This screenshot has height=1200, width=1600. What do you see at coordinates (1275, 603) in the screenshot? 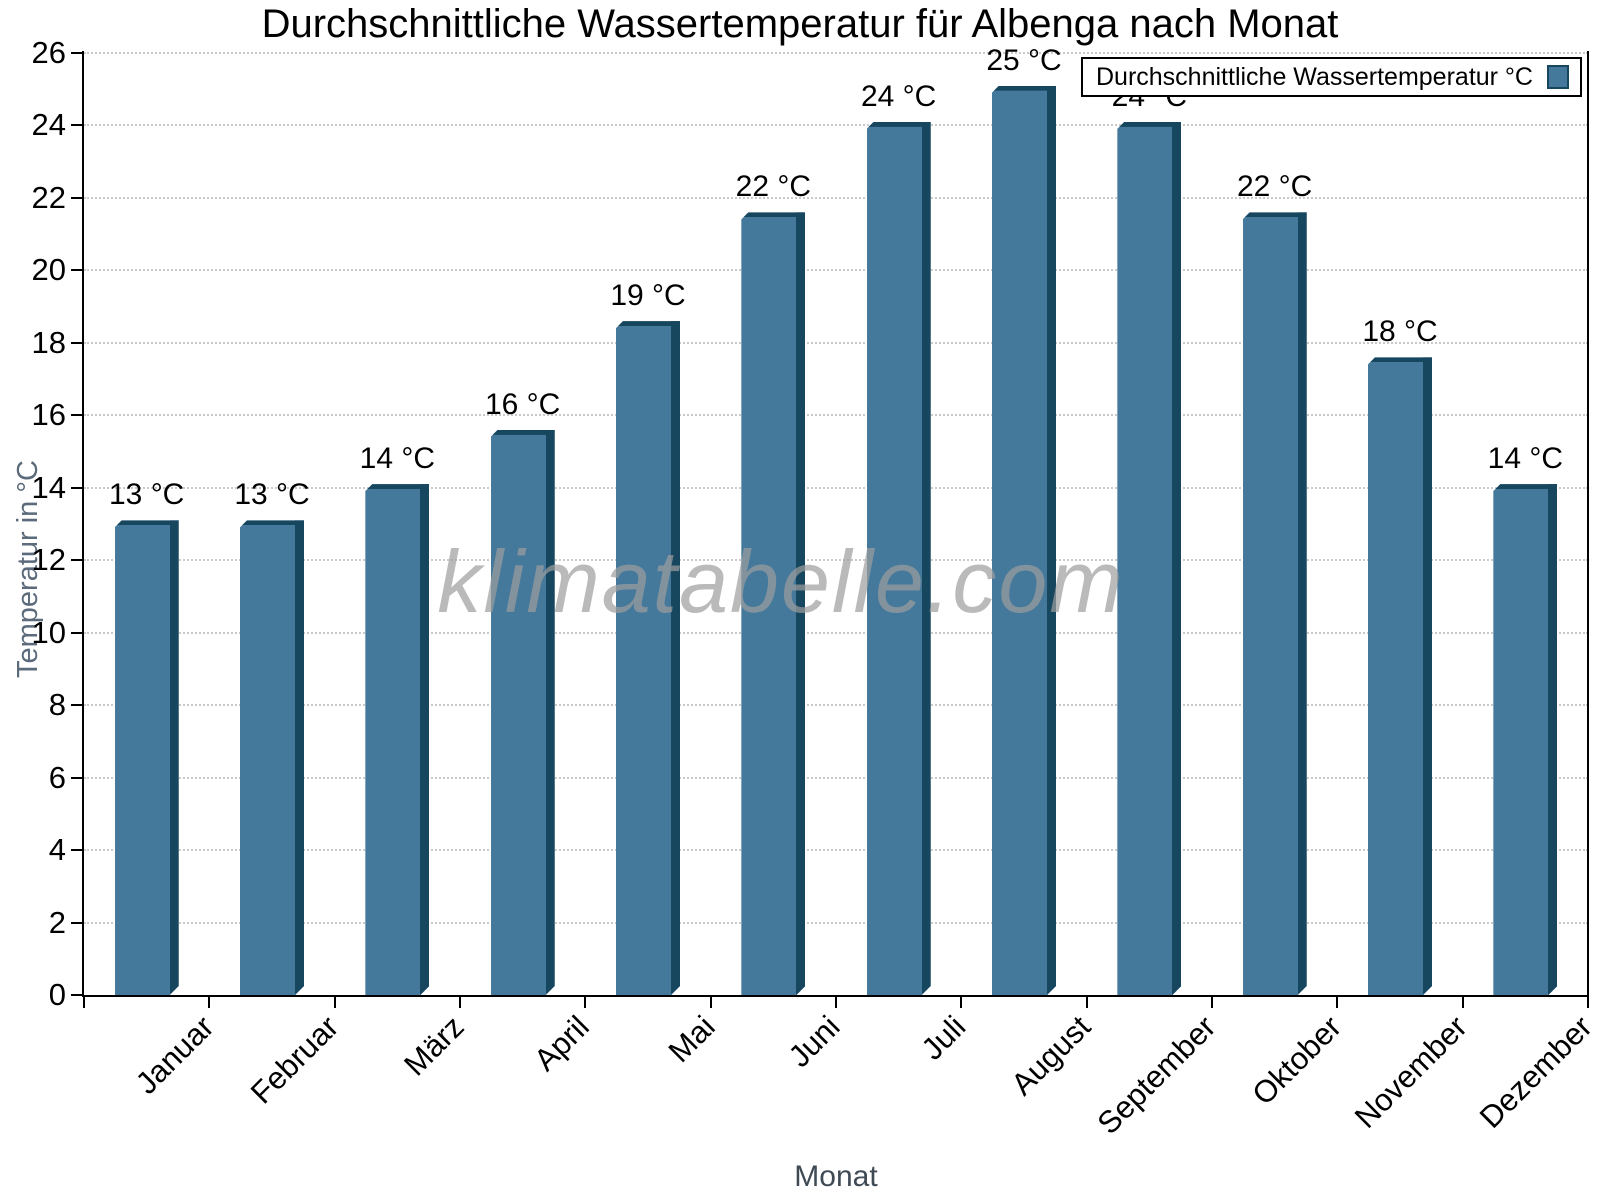
I see `bar-oktober` at bounding box center [1275, 603].